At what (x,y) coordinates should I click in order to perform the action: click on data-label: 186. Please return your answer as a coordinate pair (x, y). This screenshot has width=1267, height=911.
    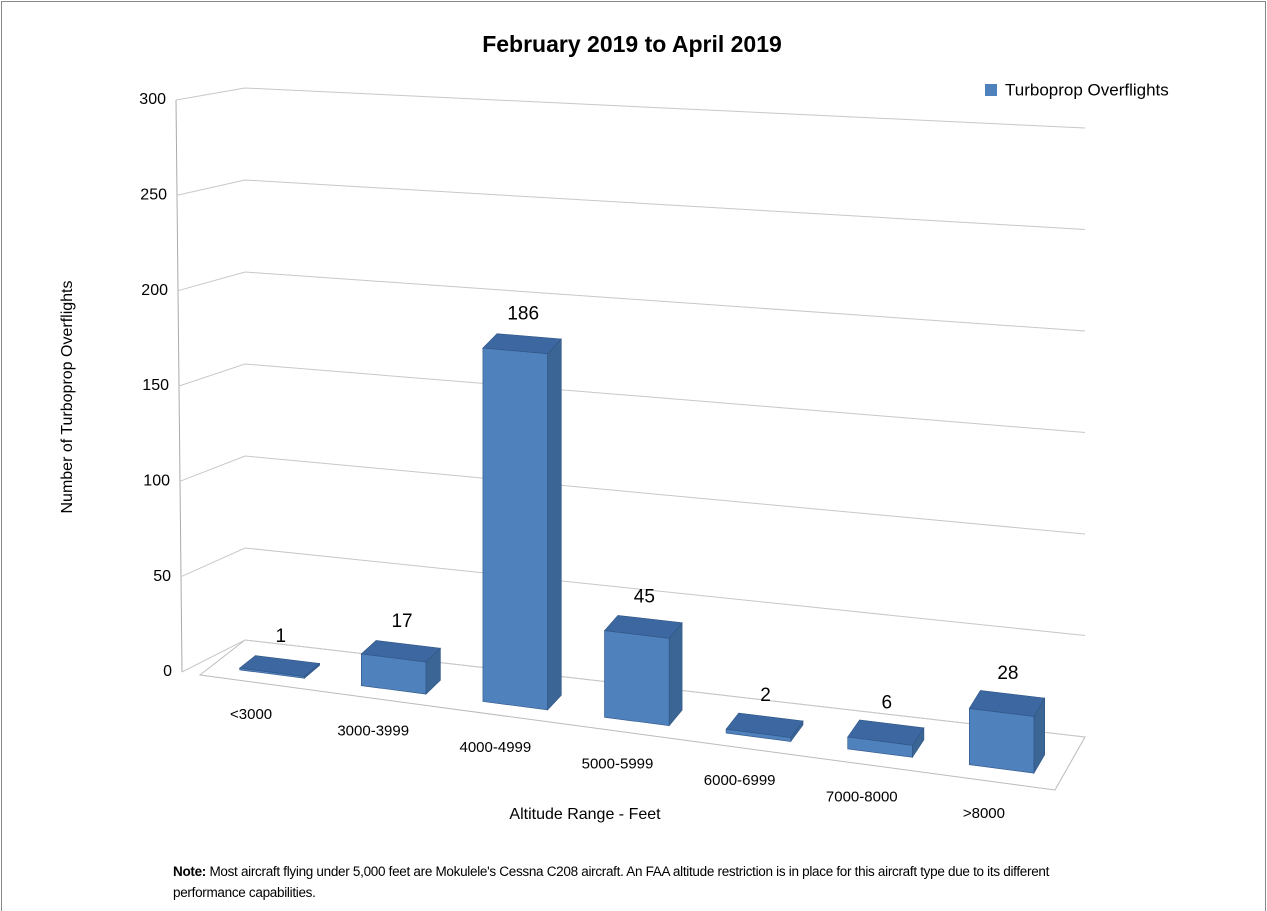
    Looking at the image, I should click on (523, 314).